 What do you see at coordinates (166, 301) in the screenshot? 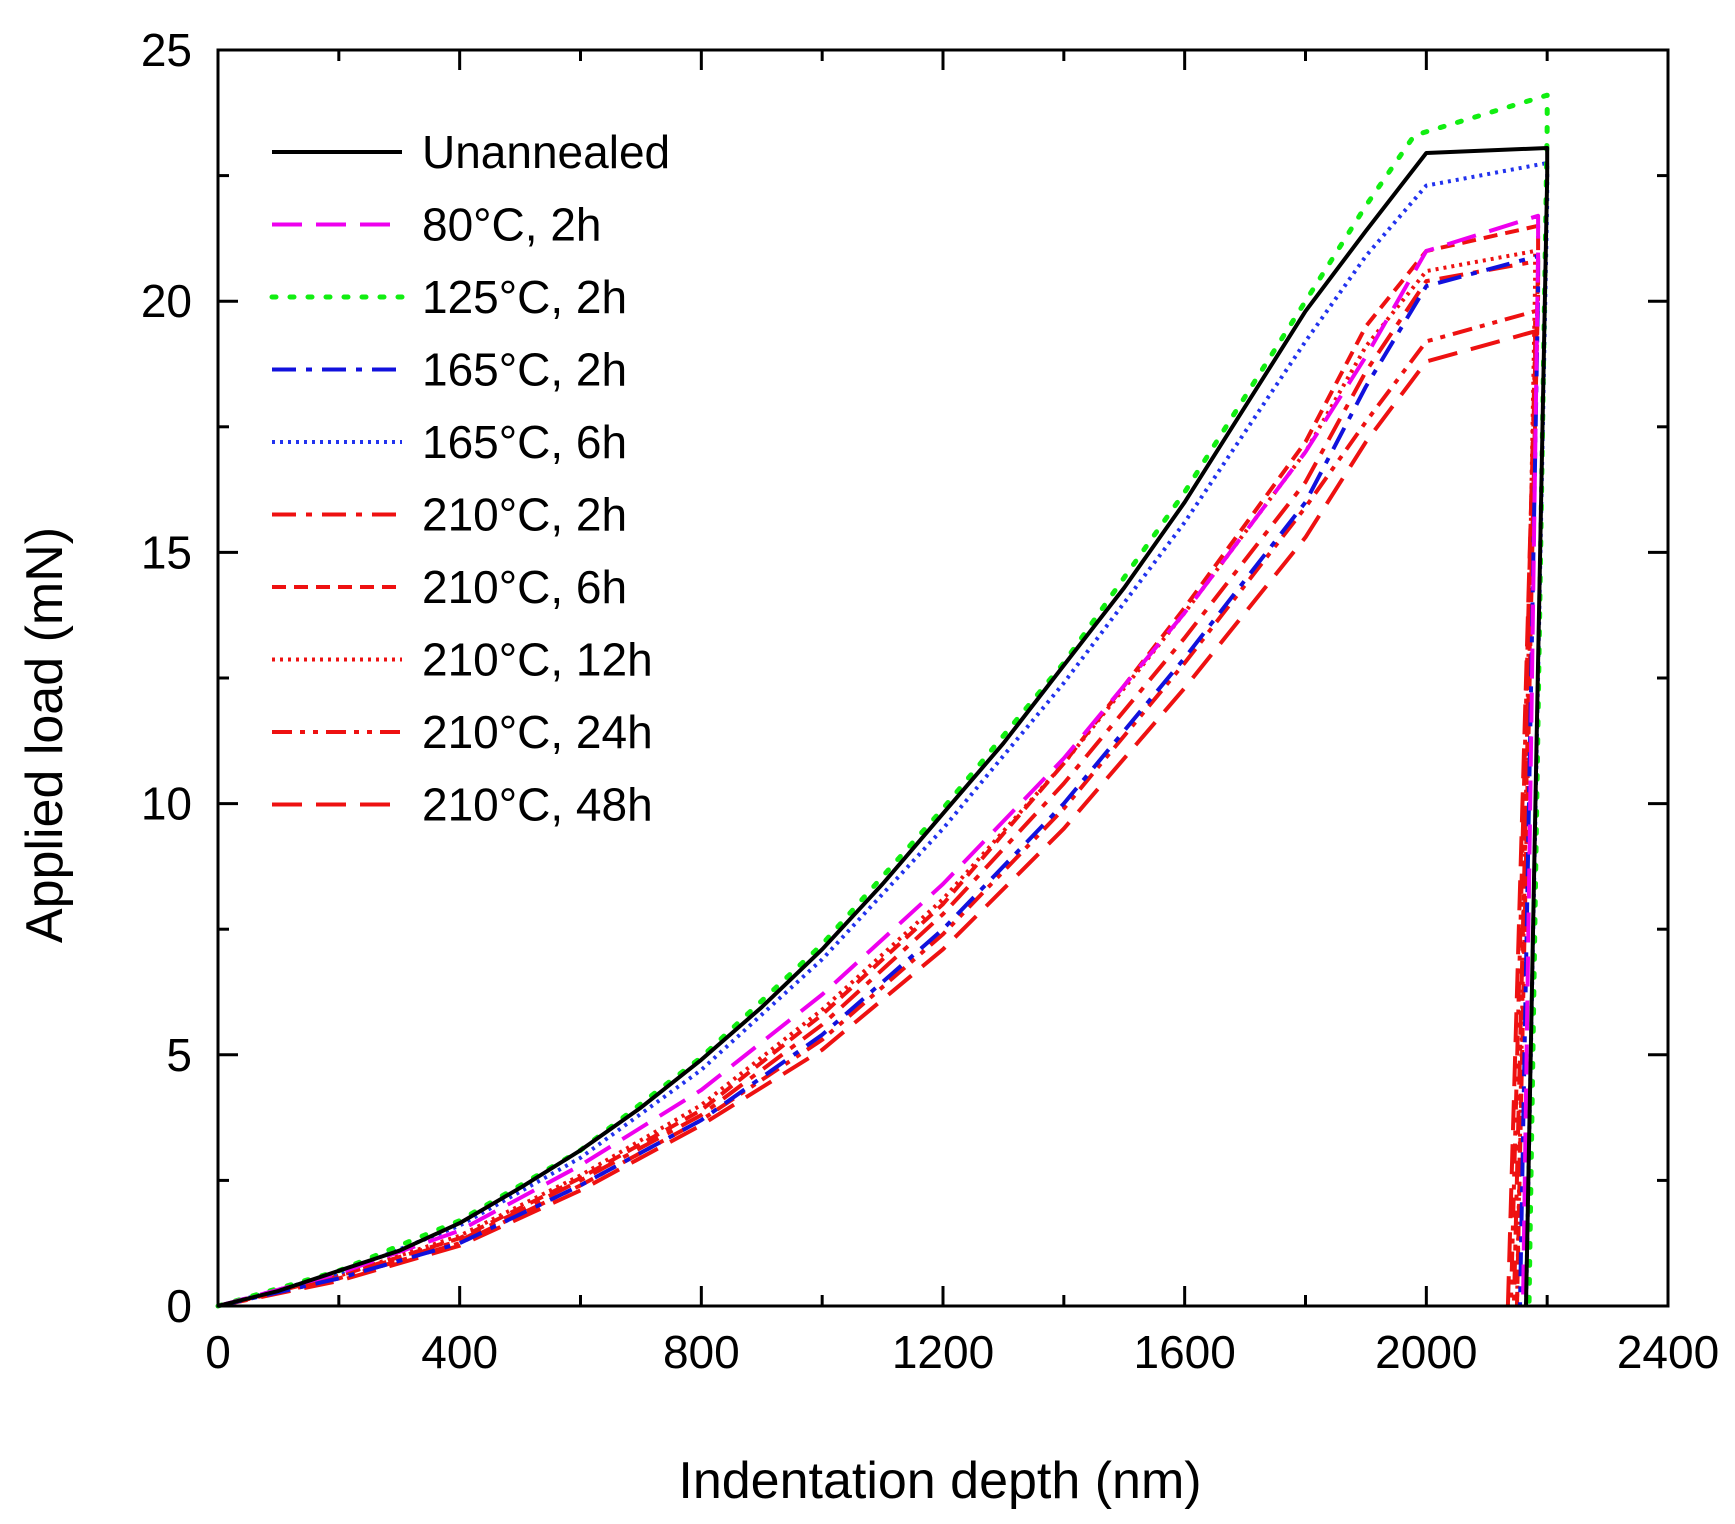
I see `y-tick-label: 20` at bounding box center [166, 301].